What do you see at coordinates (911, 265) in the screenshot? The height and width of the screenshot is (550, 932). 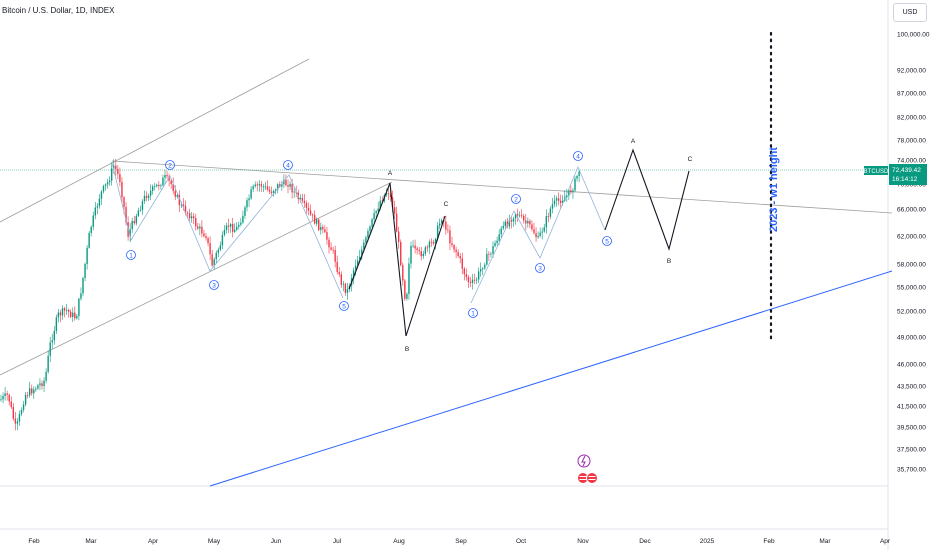 I see `y-tick-label: 58,000.00` at bounding box center [911, 265].